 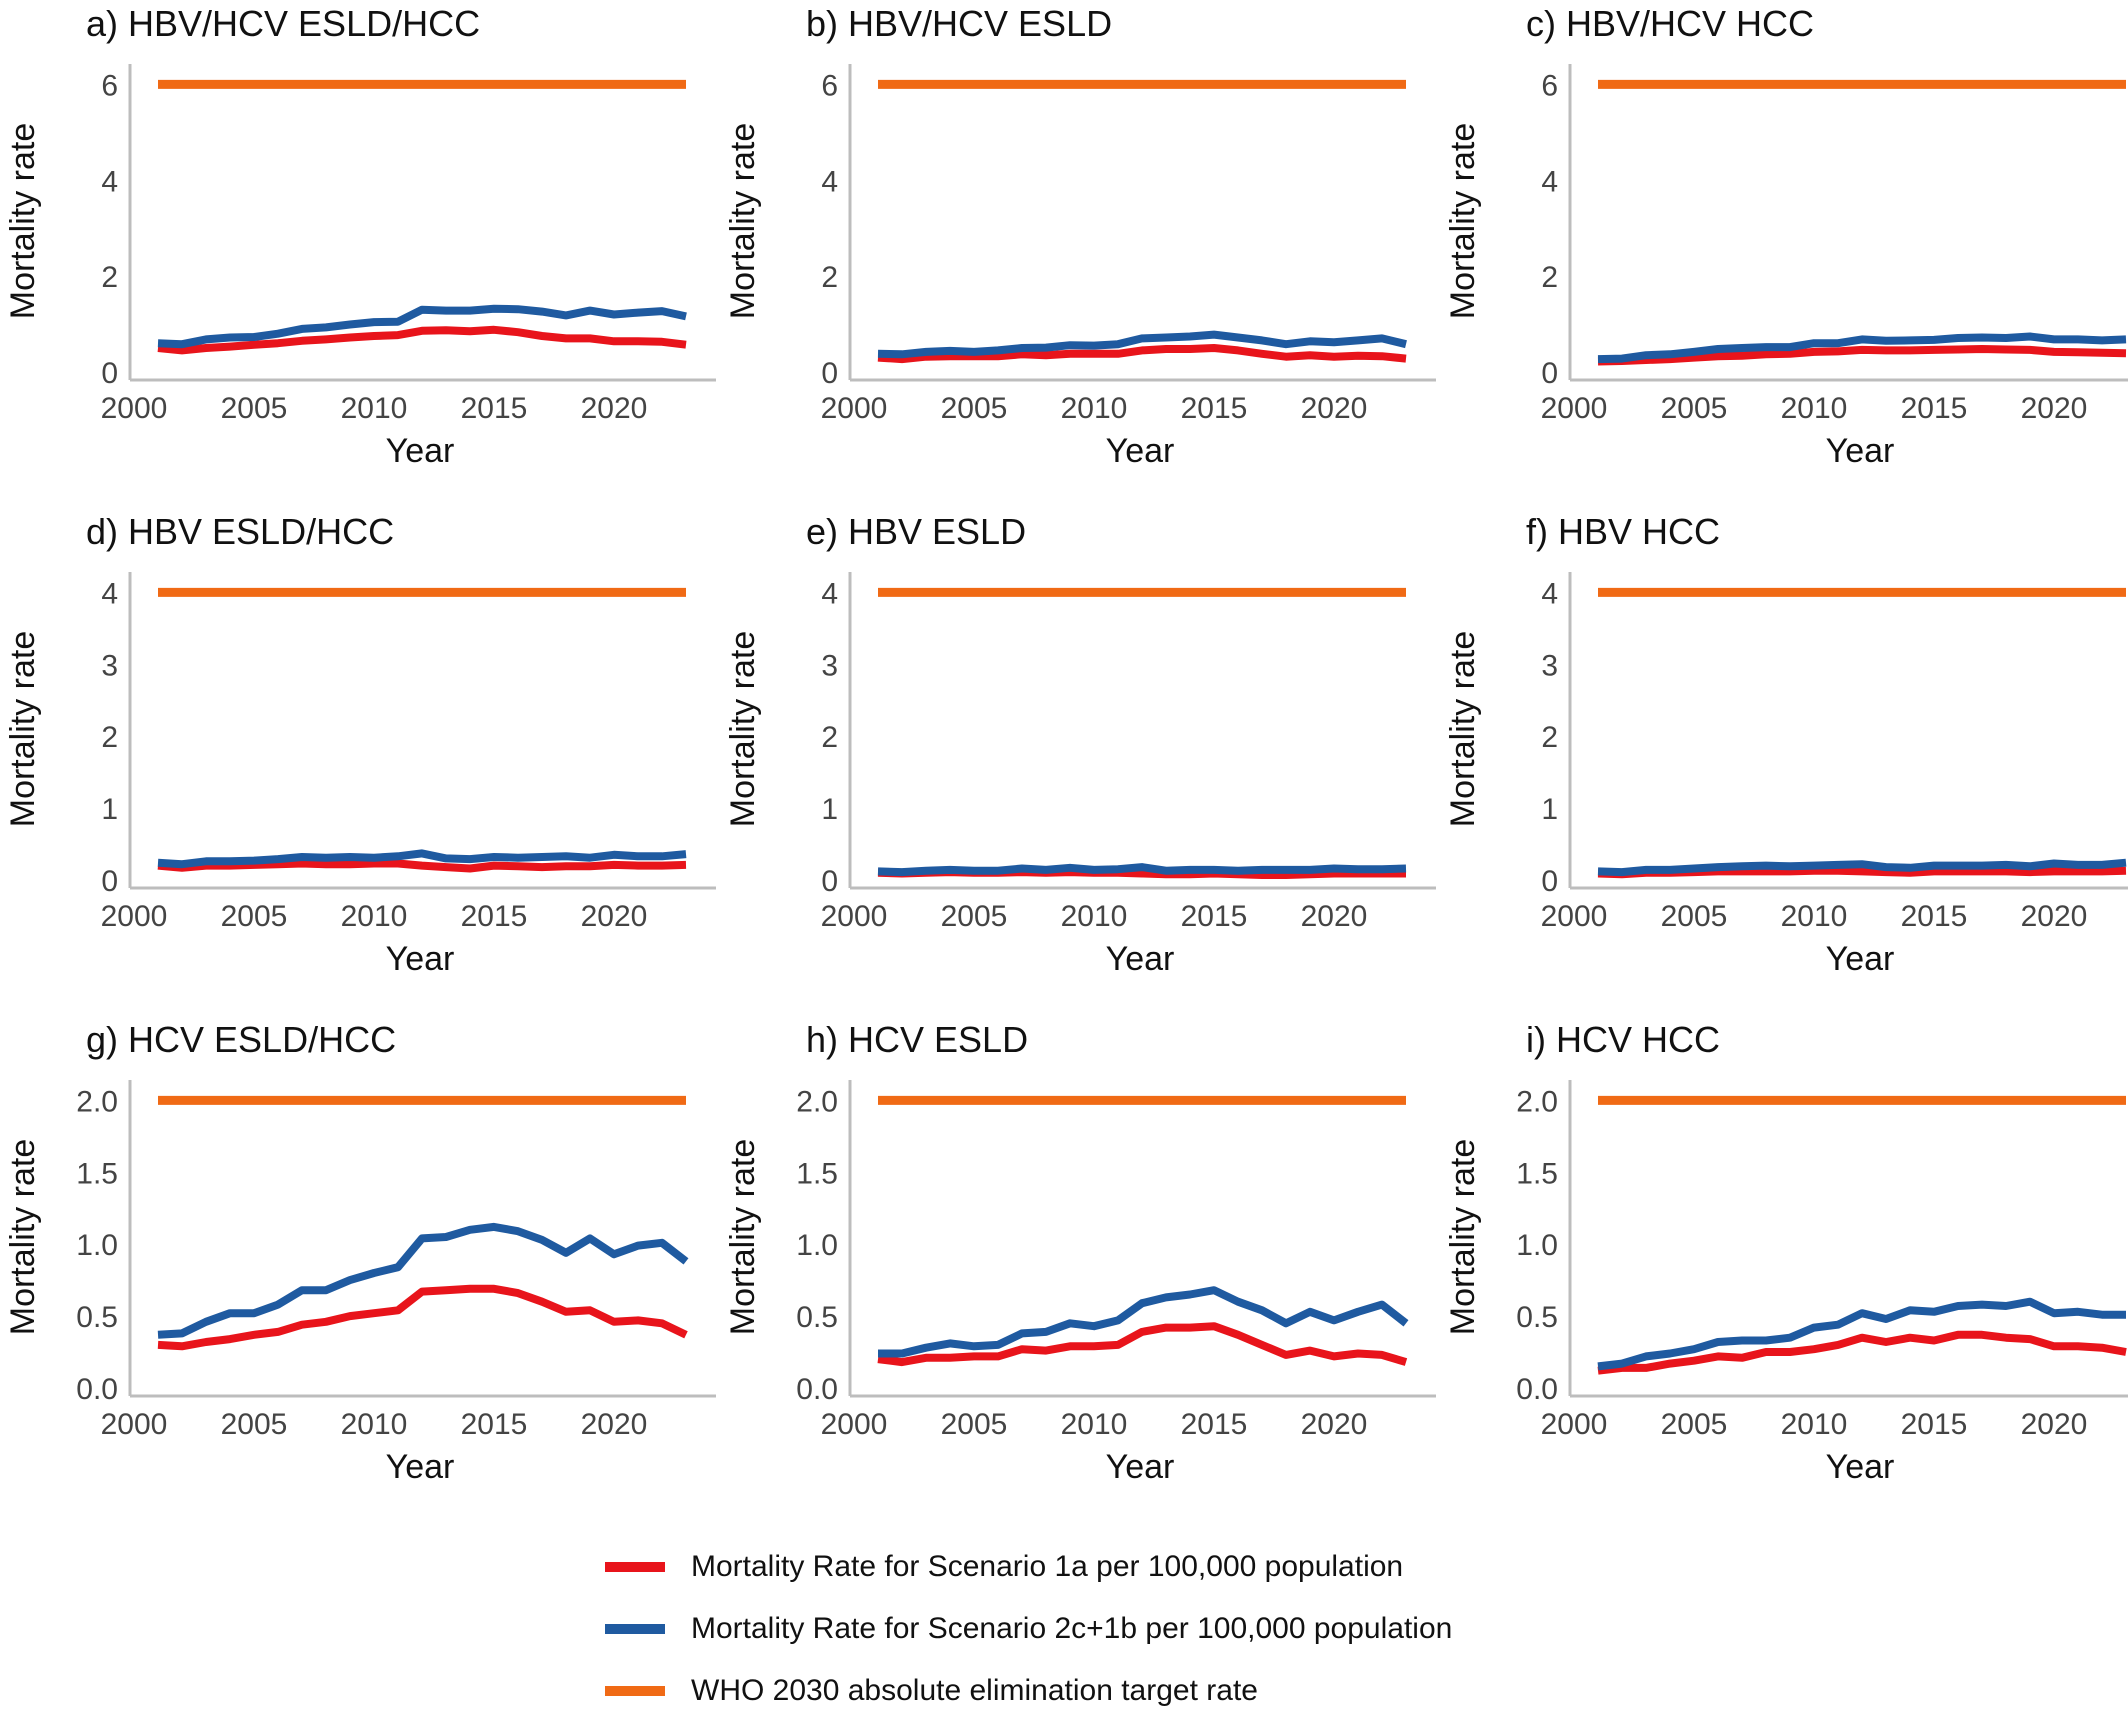 What do you see at coordinates (959, 23) in the screenshot?
I see `panel-title: b) HBV/HCV ESLD` at bounding box center [959, 23].